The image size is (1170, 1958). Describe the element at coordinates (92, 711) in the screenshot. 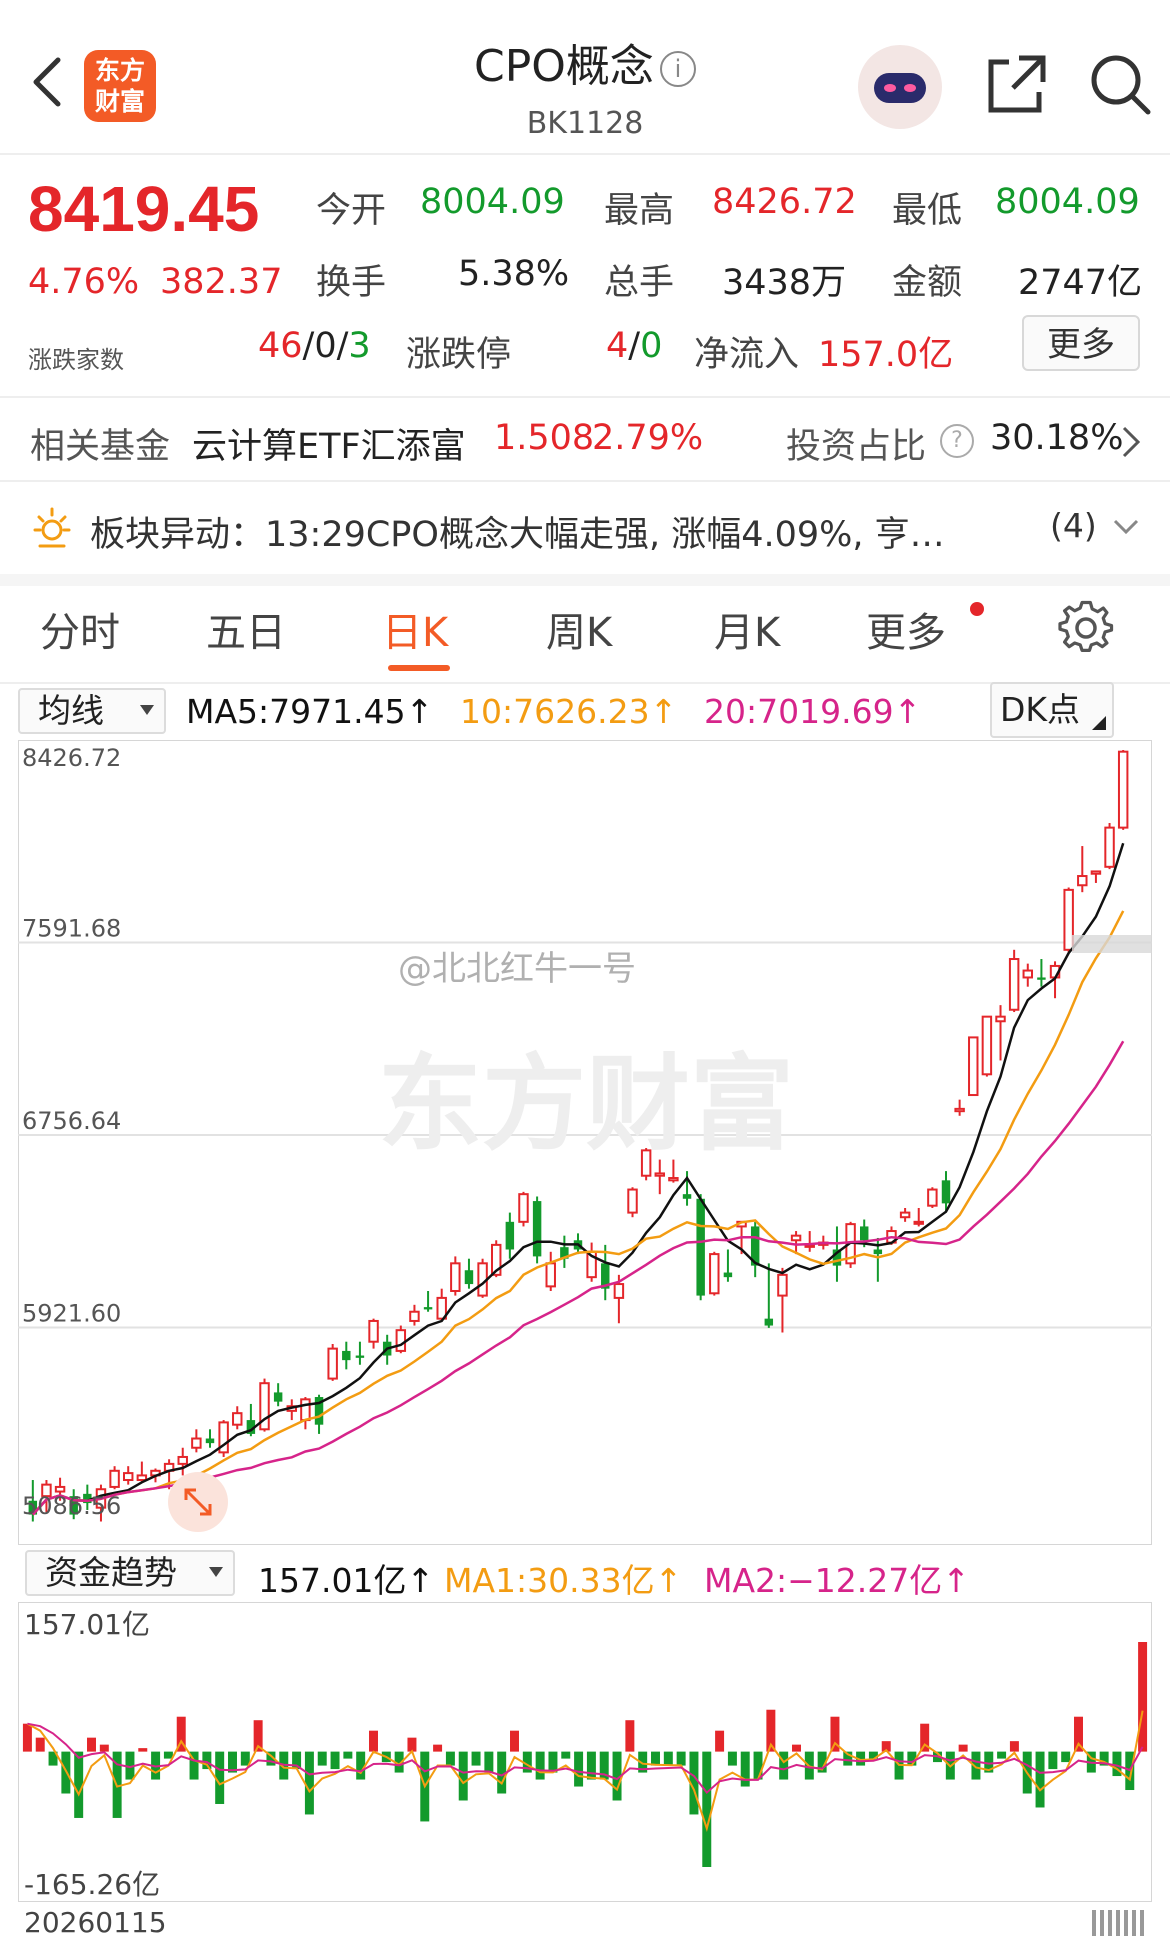

I see `indicator-dropdown: 均线` at that location.